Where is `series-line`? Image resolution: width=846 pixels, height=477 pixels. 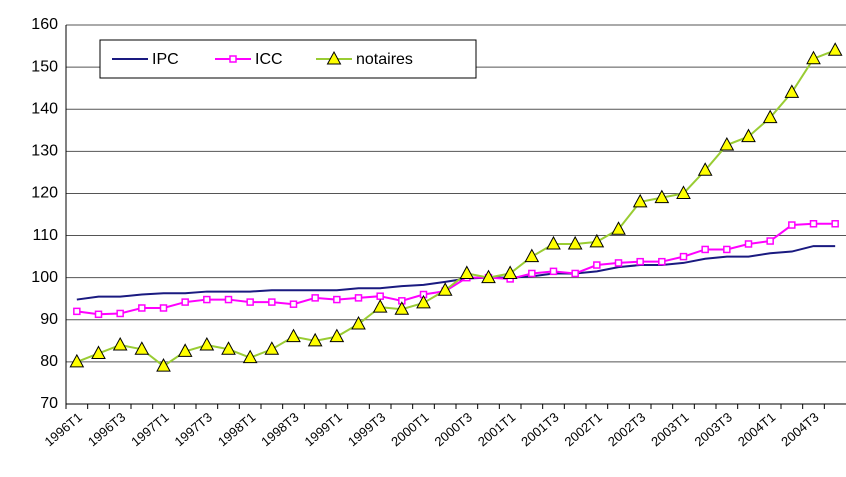 series-line is located at coordinates (456, 273).